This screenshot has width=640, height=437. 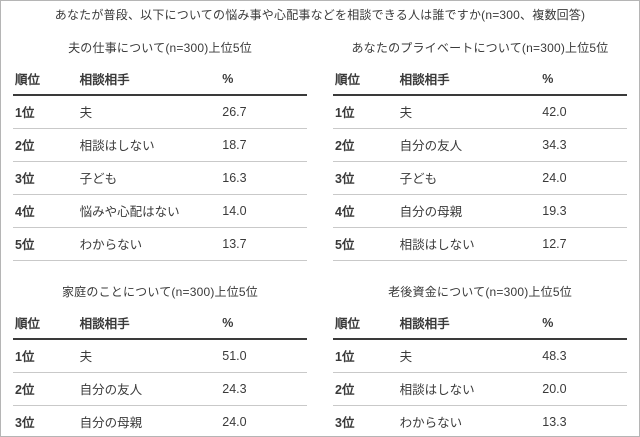 I want to click on table-row: 2位 自分の友人 24.3, so click(x=160, y=389).